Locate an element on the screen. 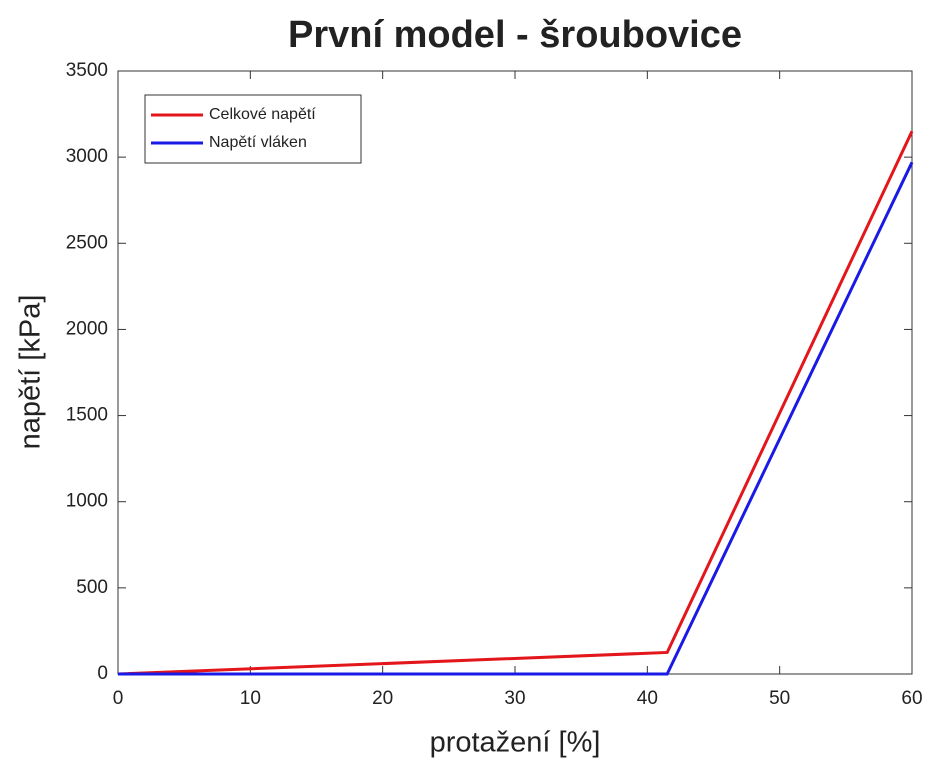  x-tick-label: 50 is located at coordinates (779, 698).